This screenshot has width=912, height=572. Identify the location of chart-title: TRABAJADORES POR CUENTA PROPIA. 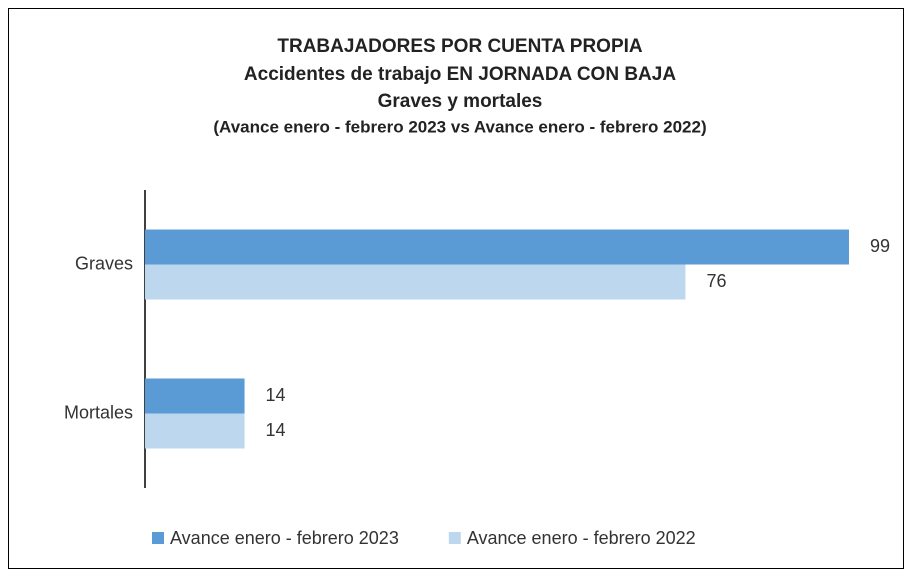
(460, 46).